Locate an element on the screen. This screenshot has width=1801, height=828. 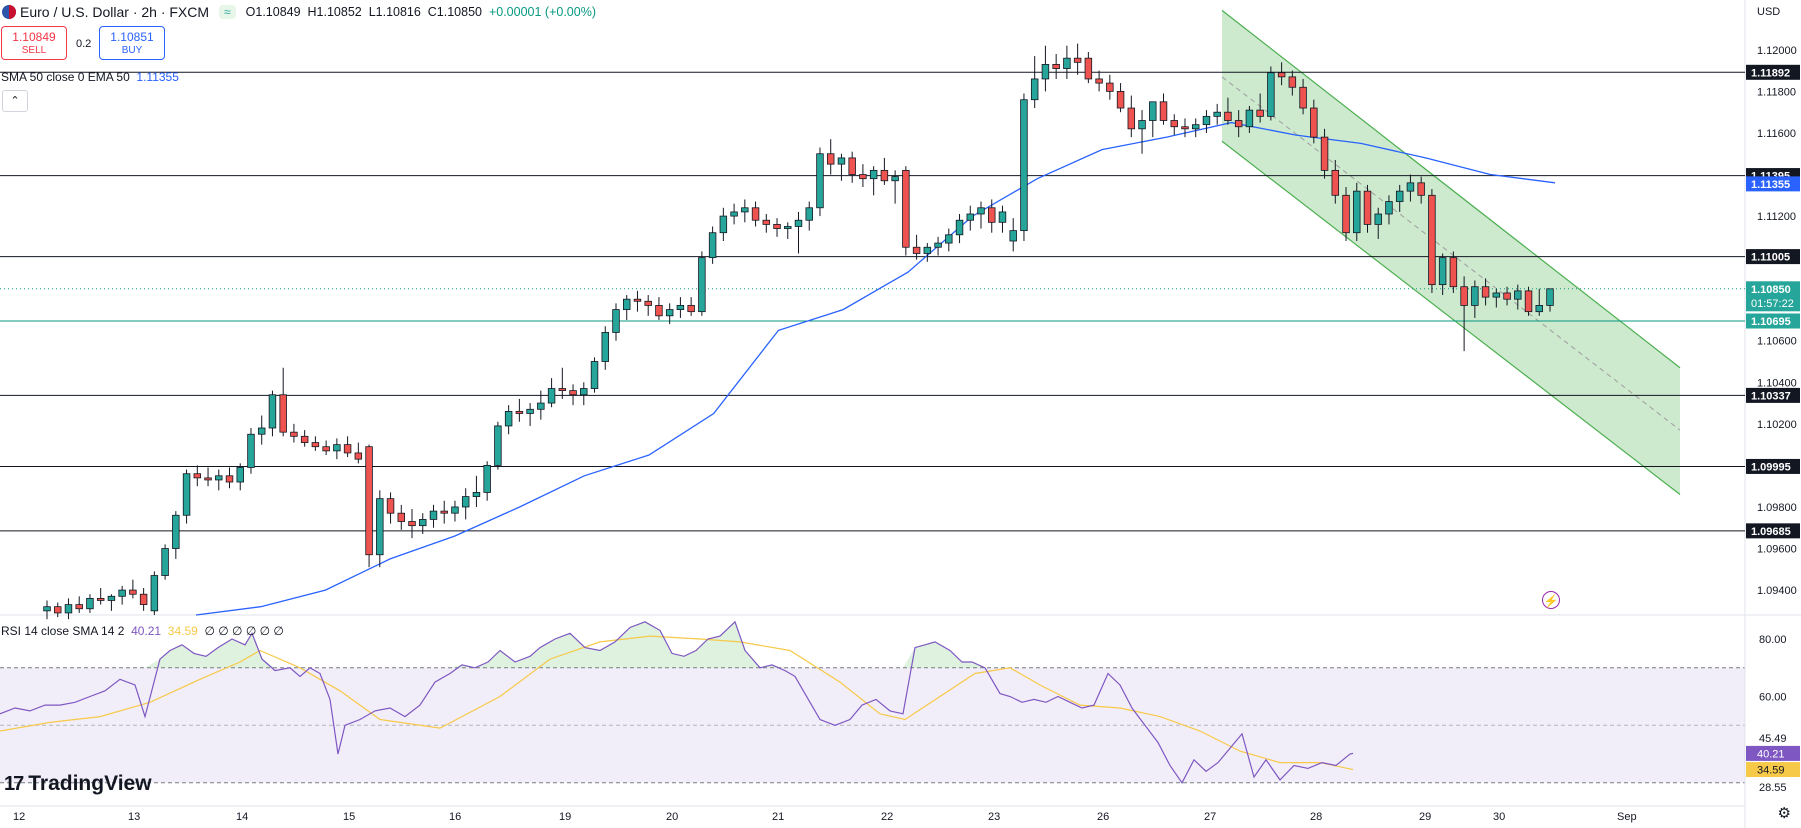
sell-label: SELL is located at coordinates (34, 50).